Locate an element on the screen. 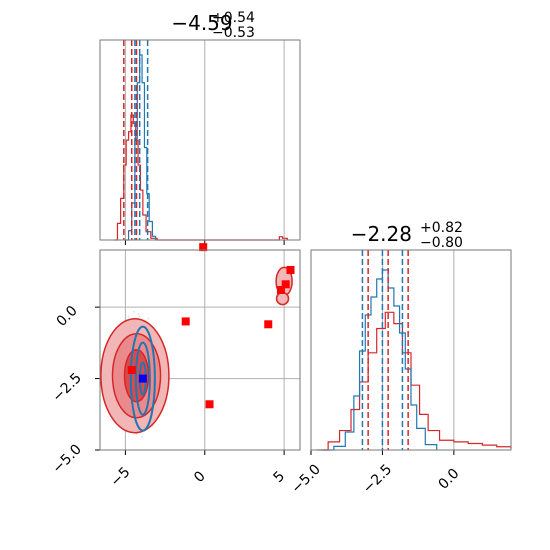 This screenshot has height=550, width=550. histogram-param0-panel is located at coordinates (200, 142).